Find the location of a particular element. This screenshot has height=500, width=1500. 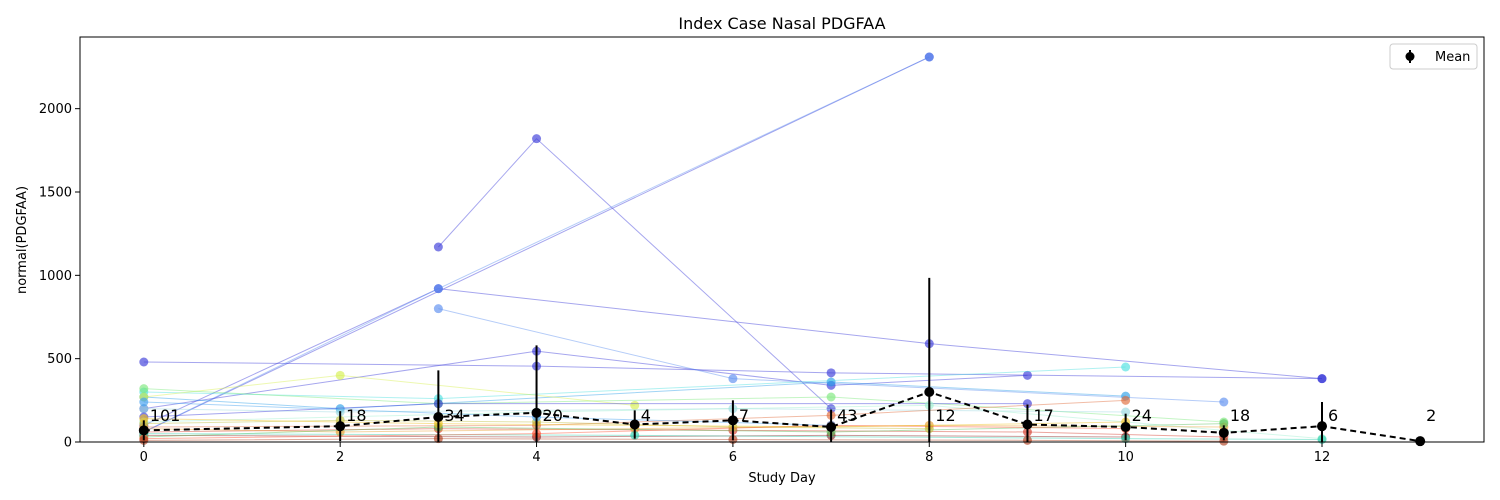

count-label: 6 is located at coordinates (1333, 415).